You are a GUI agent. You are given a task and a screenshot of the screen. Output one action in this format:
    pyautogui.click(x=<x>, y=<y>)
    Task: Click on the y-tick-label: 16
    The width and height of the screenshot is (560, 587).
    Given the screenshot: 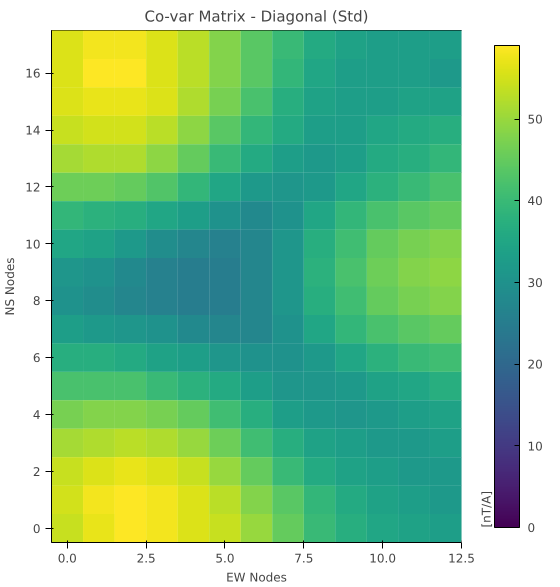 What is the action you would take?
    pyautogui.click(x=33, y=73)
    